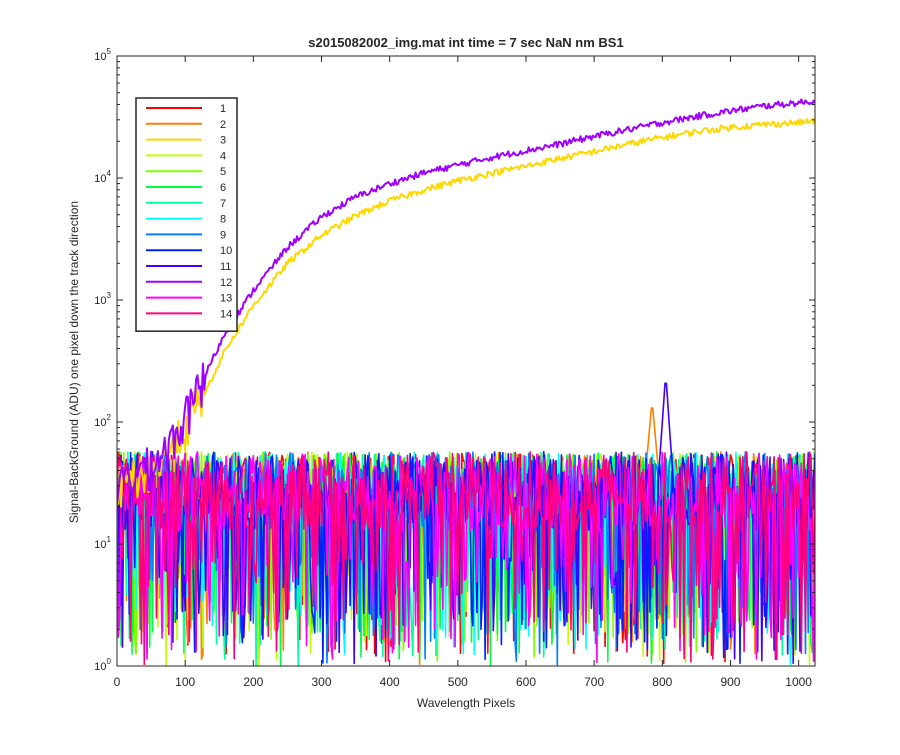 The width and height of the screenshot is (900, 755). What do you see at coordinates (226, 251) in the screenshot?
I see `legend-label: 10` at bounding box center [226, 251].